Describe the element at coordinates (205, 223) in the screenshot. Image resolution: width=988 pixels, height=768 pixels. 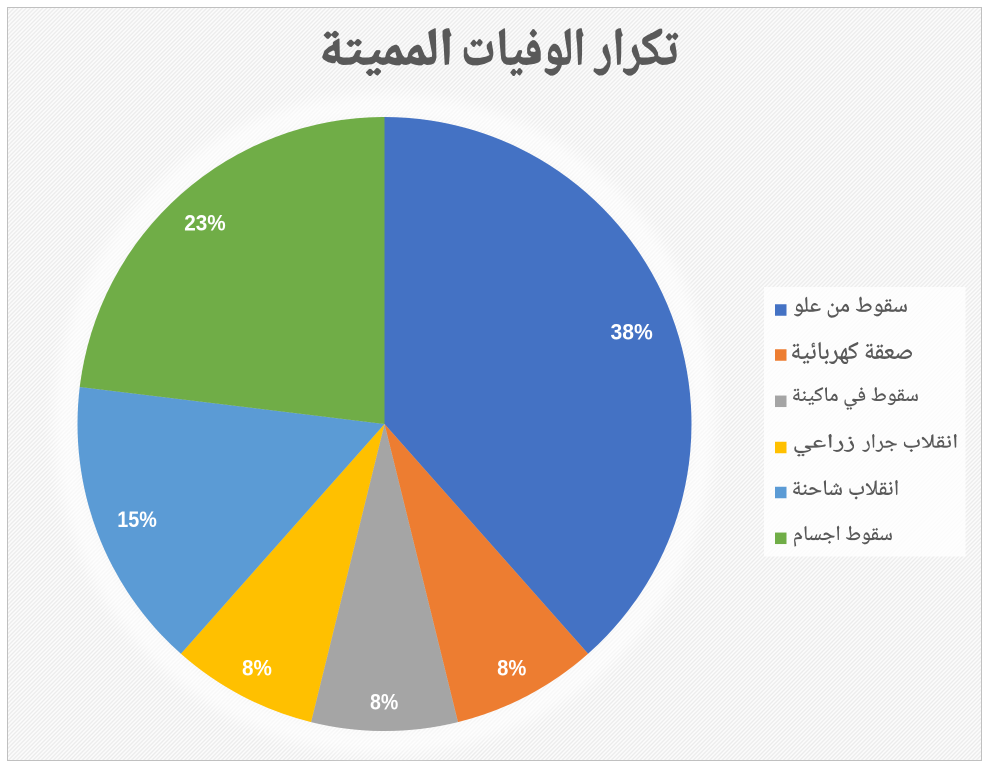
I see `svg-text: 23%` at that location.